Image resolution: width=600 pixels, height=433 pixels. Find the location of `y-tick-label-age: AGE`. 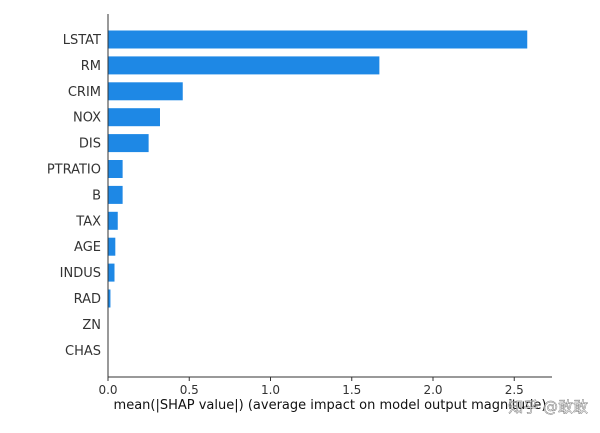

y-tick-label-age: AGE is located at coordinates (87, 247).